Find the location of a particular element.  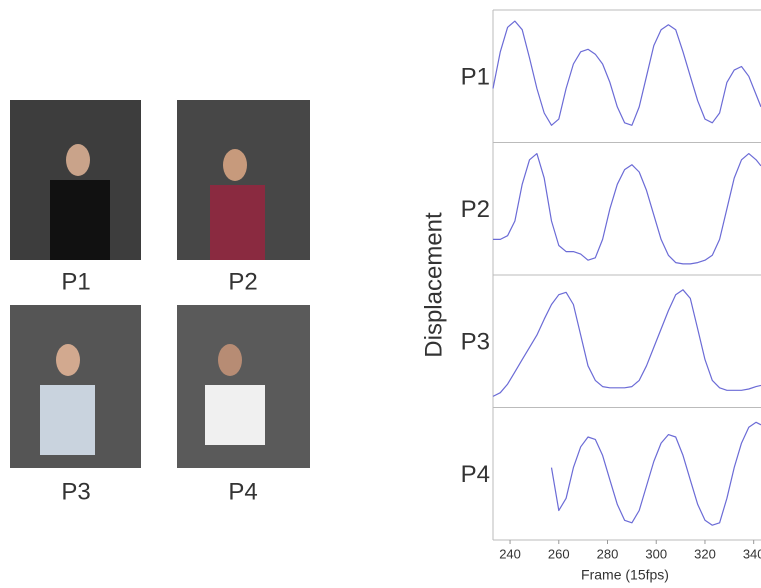

panel-label: P3 is located at coordinates (475, 342).